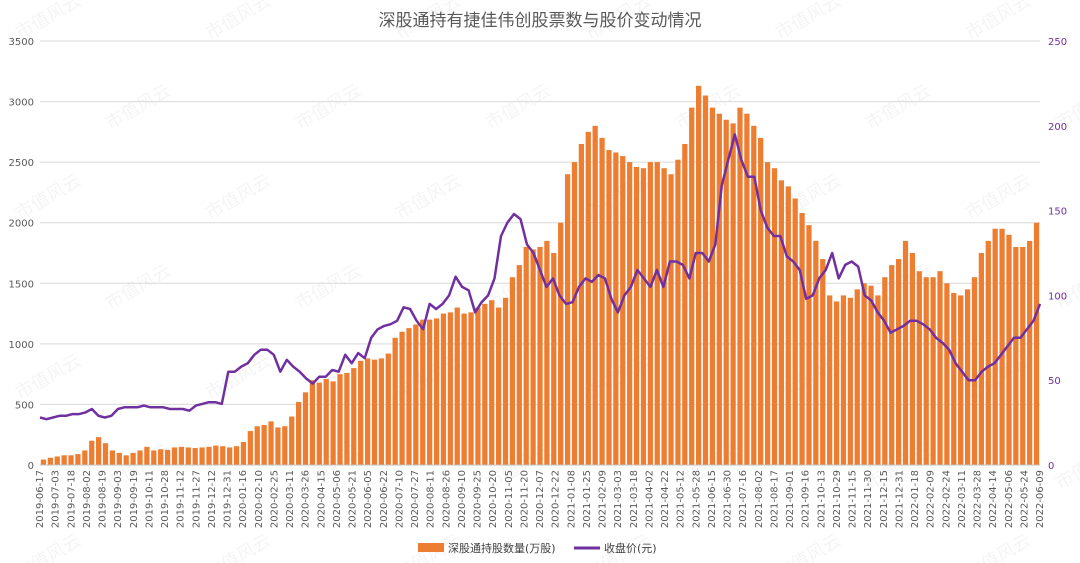 This screenshot has height=563, width=1080. What do you see at coordinates (40, 499) in the screenshot?
I see `x-tick-label: 2019-06-17` at bounding box center [40, 499].